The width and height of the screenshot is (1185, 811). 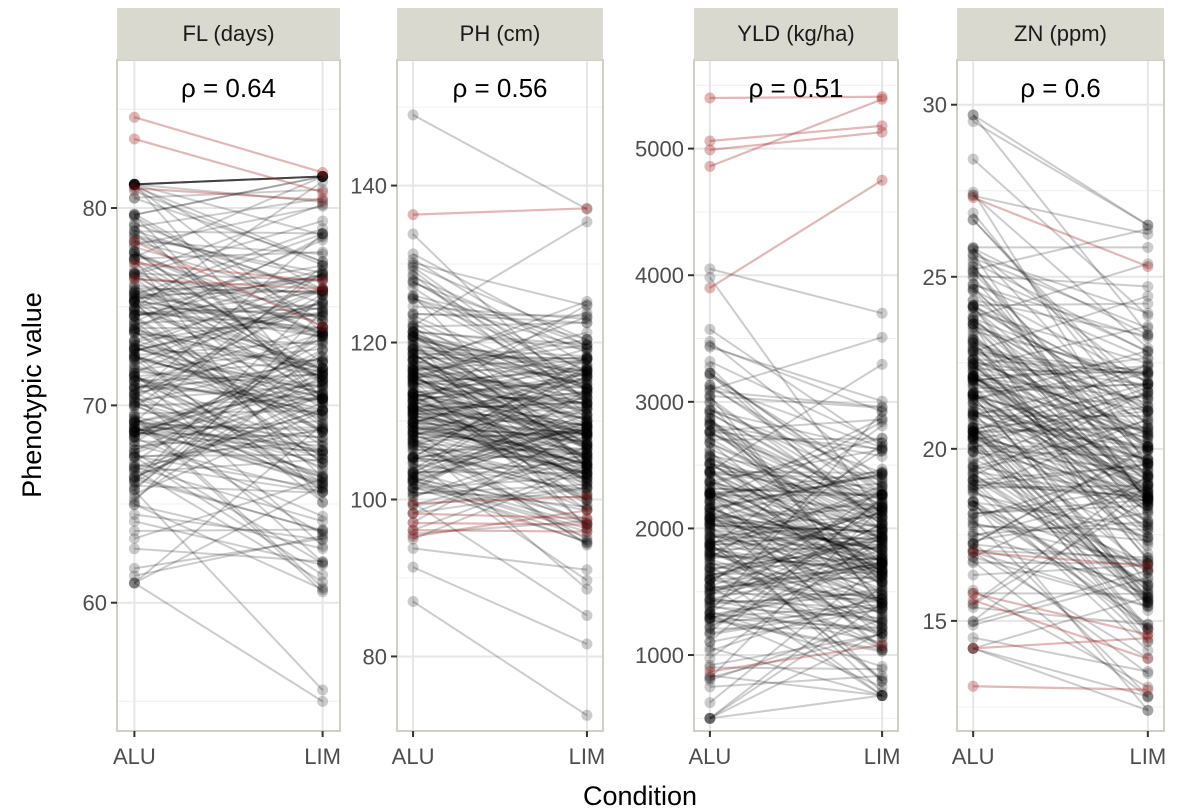 I want to click on plot-background, so click(x=796, y=395).